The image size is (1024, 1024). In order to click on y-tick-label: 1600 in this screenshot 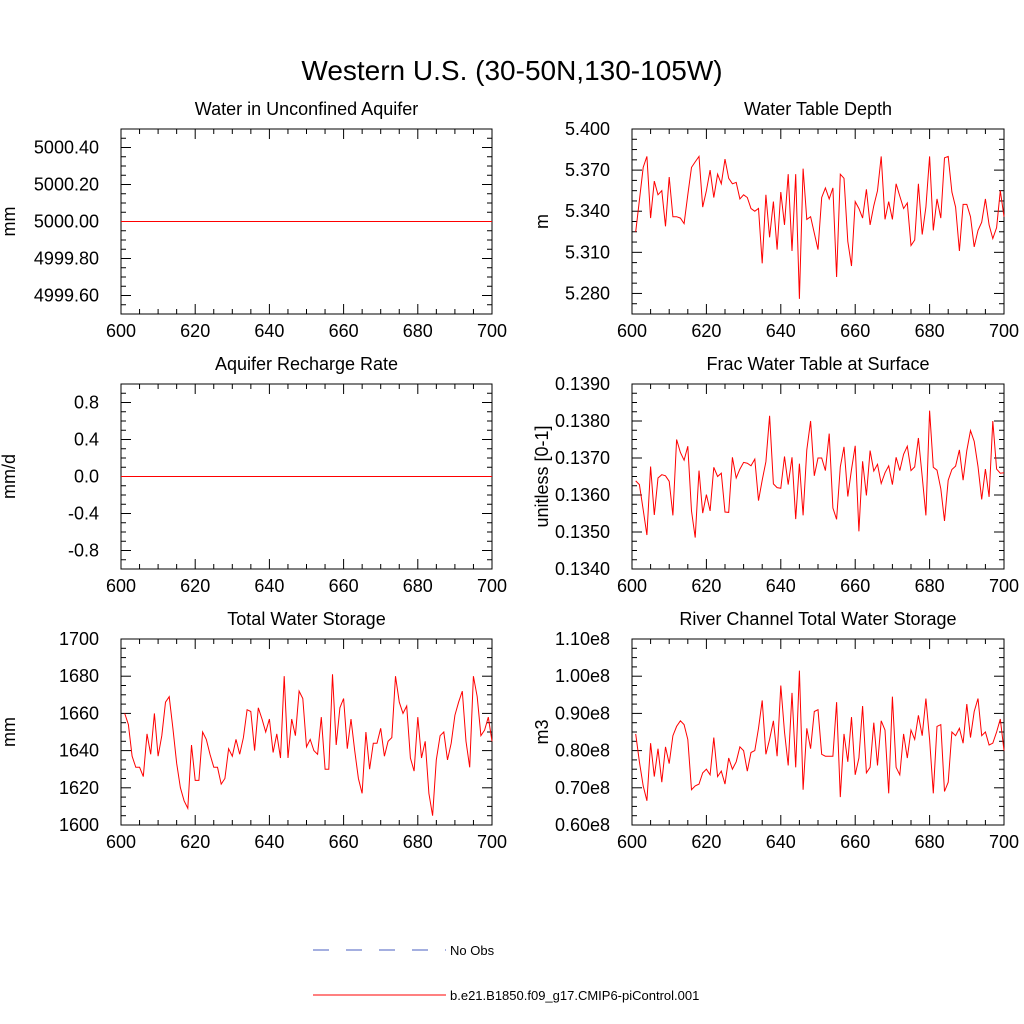, I will do `click(79, 825)`.